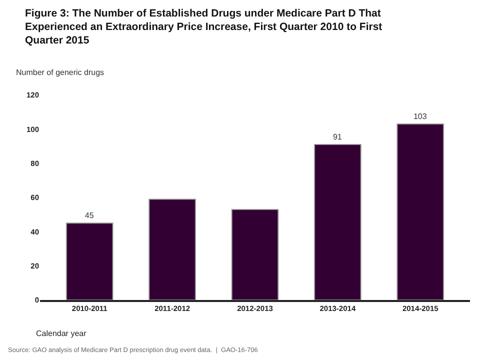 The width and height of the screenshot is (500, 362). What do you see at coordinates (60, 72) in the screenshot?
I see `y-axis-title: Number of generic drugs` at bounding box center [60, 72].